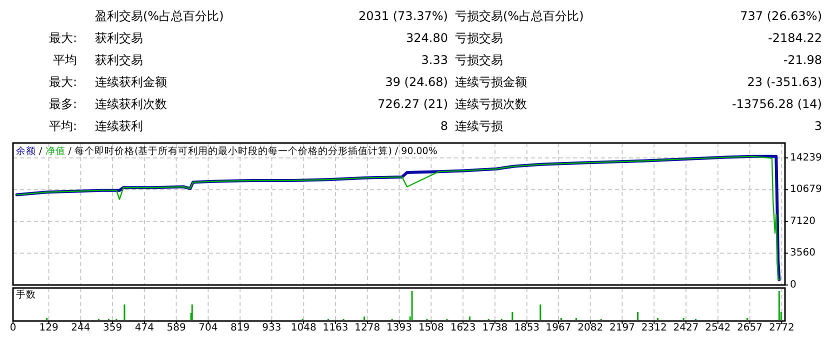 This screenshot has height=337, width=836. What do you see at coordinates (591, 328) in the screenshot?
I see `x-tick-label: 2082` at bounding box center [591, 328].